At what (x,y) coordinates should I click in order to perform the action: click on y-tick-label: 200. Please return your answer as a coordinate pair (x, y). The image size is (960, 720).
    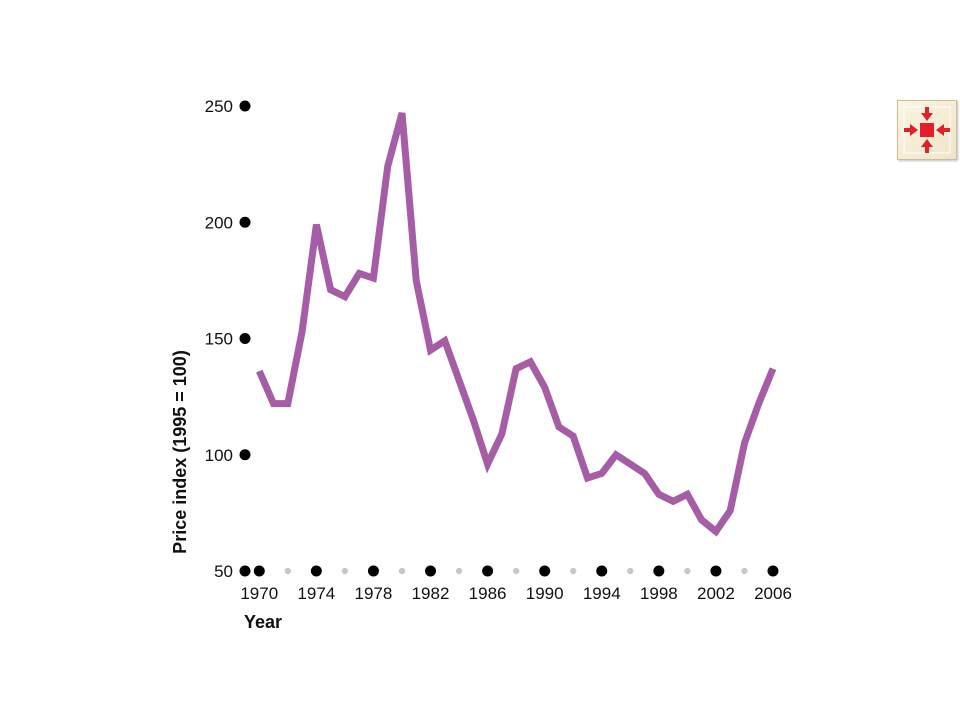
    Looking at the image, I should click on (219, 222).